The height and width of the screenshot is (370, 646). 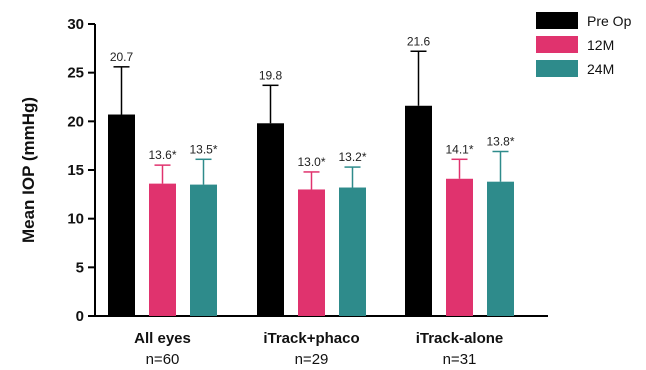 What do you see at coordinates (75, 73) in the screenshot?
I see `y-tick-label: 25` at bounding box center [75, 73].